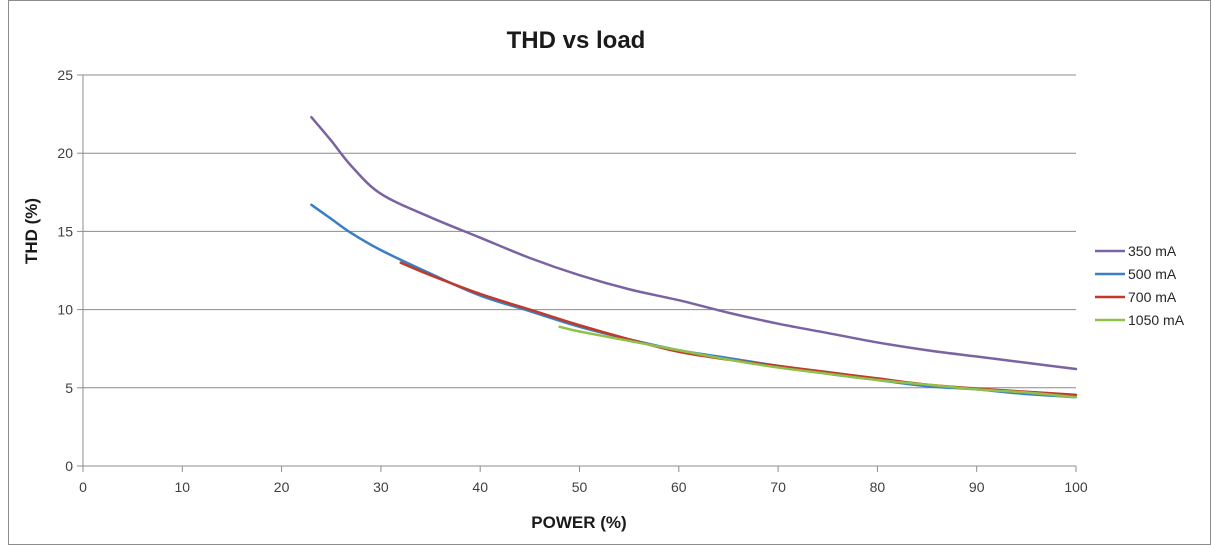 This screenshot has height=545, width=1213. What do you see at coordinates (977, 487) in the screenshot?
I see `x-tick-label: 90` at bounding box center [977, 487].